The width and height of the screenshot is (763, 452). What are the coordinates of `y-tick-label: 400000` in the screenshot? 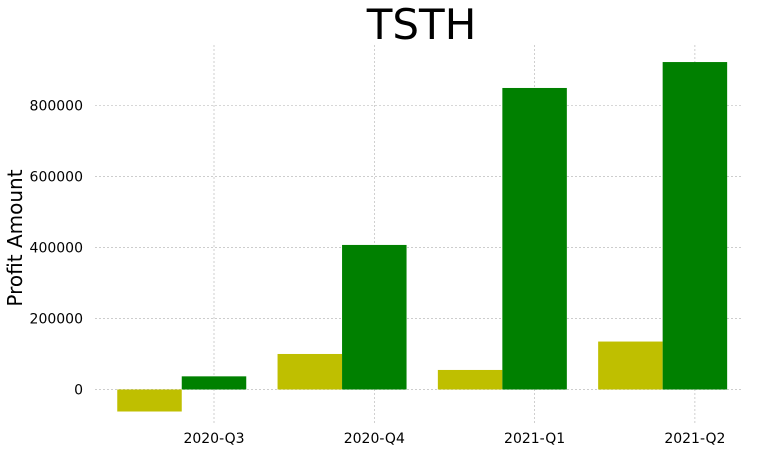 It's located at (56, 248).